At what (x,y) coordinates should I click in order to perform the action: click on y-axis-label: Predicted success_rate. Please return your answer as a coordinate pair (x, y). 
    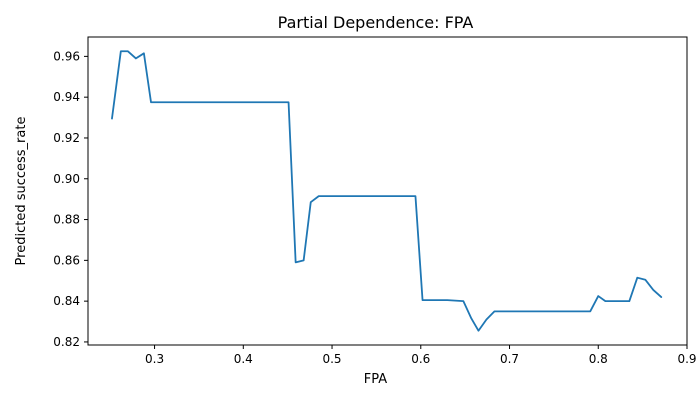
    Looking at the image, I should click on (21, 191).